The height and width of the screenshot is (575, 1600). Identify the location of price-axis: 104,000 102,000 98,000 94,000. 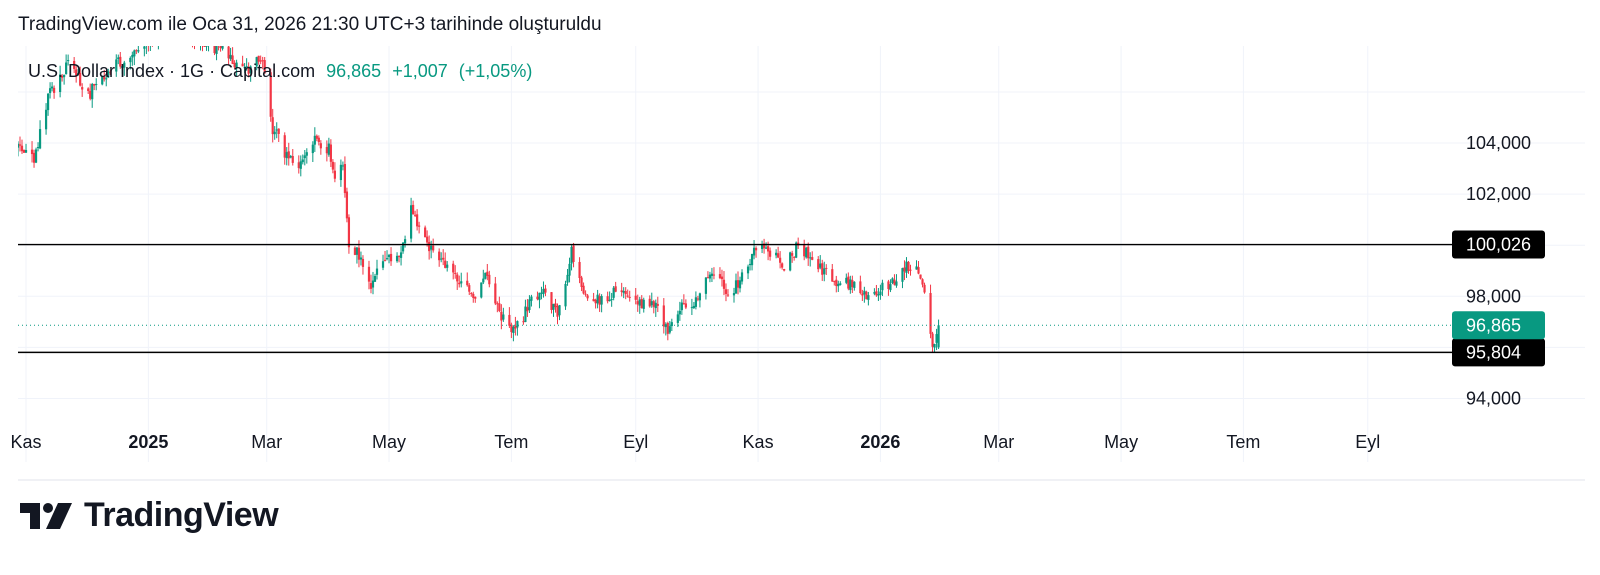
(1498, 270).